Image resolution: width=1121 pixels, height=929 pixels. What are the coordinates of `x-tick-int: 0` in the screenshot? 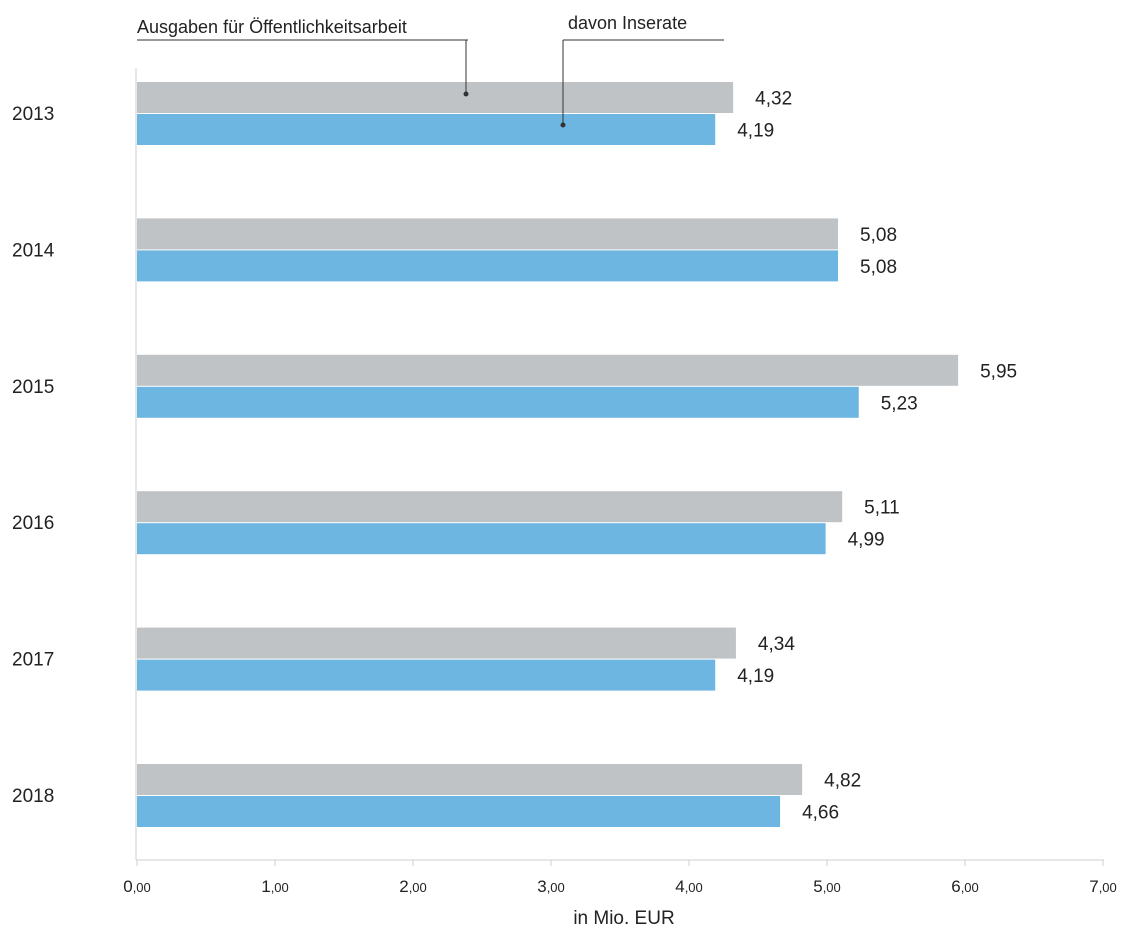 It's located at (127, 886).